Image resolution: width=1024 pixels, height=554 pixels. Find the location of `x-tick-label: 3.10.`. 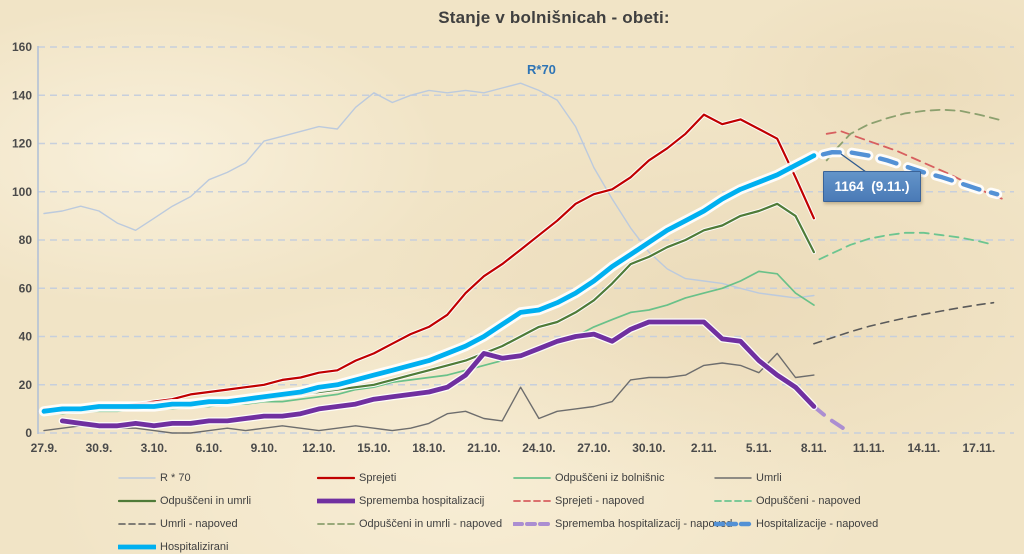

x-tick-label: 3.10. is located at coordinates (154, 448).